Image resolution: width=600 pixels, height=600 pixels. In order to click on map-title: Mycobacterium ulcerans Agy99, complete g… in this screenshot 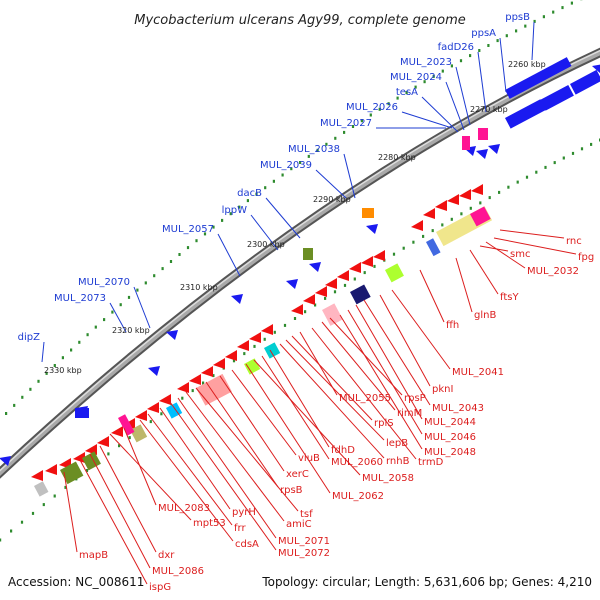, I will do `click(300, 20)`.